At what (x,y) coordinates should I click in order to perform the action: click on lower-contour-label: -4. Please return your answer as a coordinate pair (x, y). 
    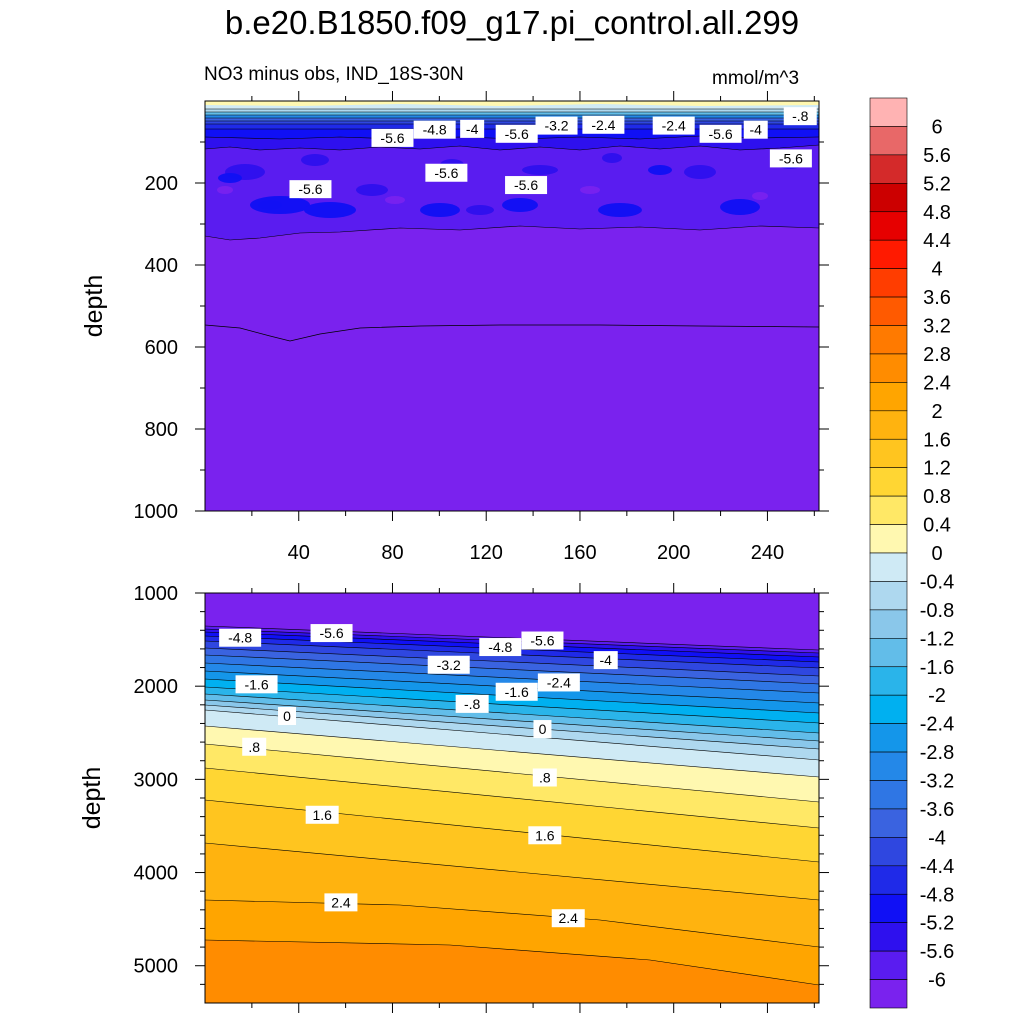
    Looking at the image, I should click on (606, 660).